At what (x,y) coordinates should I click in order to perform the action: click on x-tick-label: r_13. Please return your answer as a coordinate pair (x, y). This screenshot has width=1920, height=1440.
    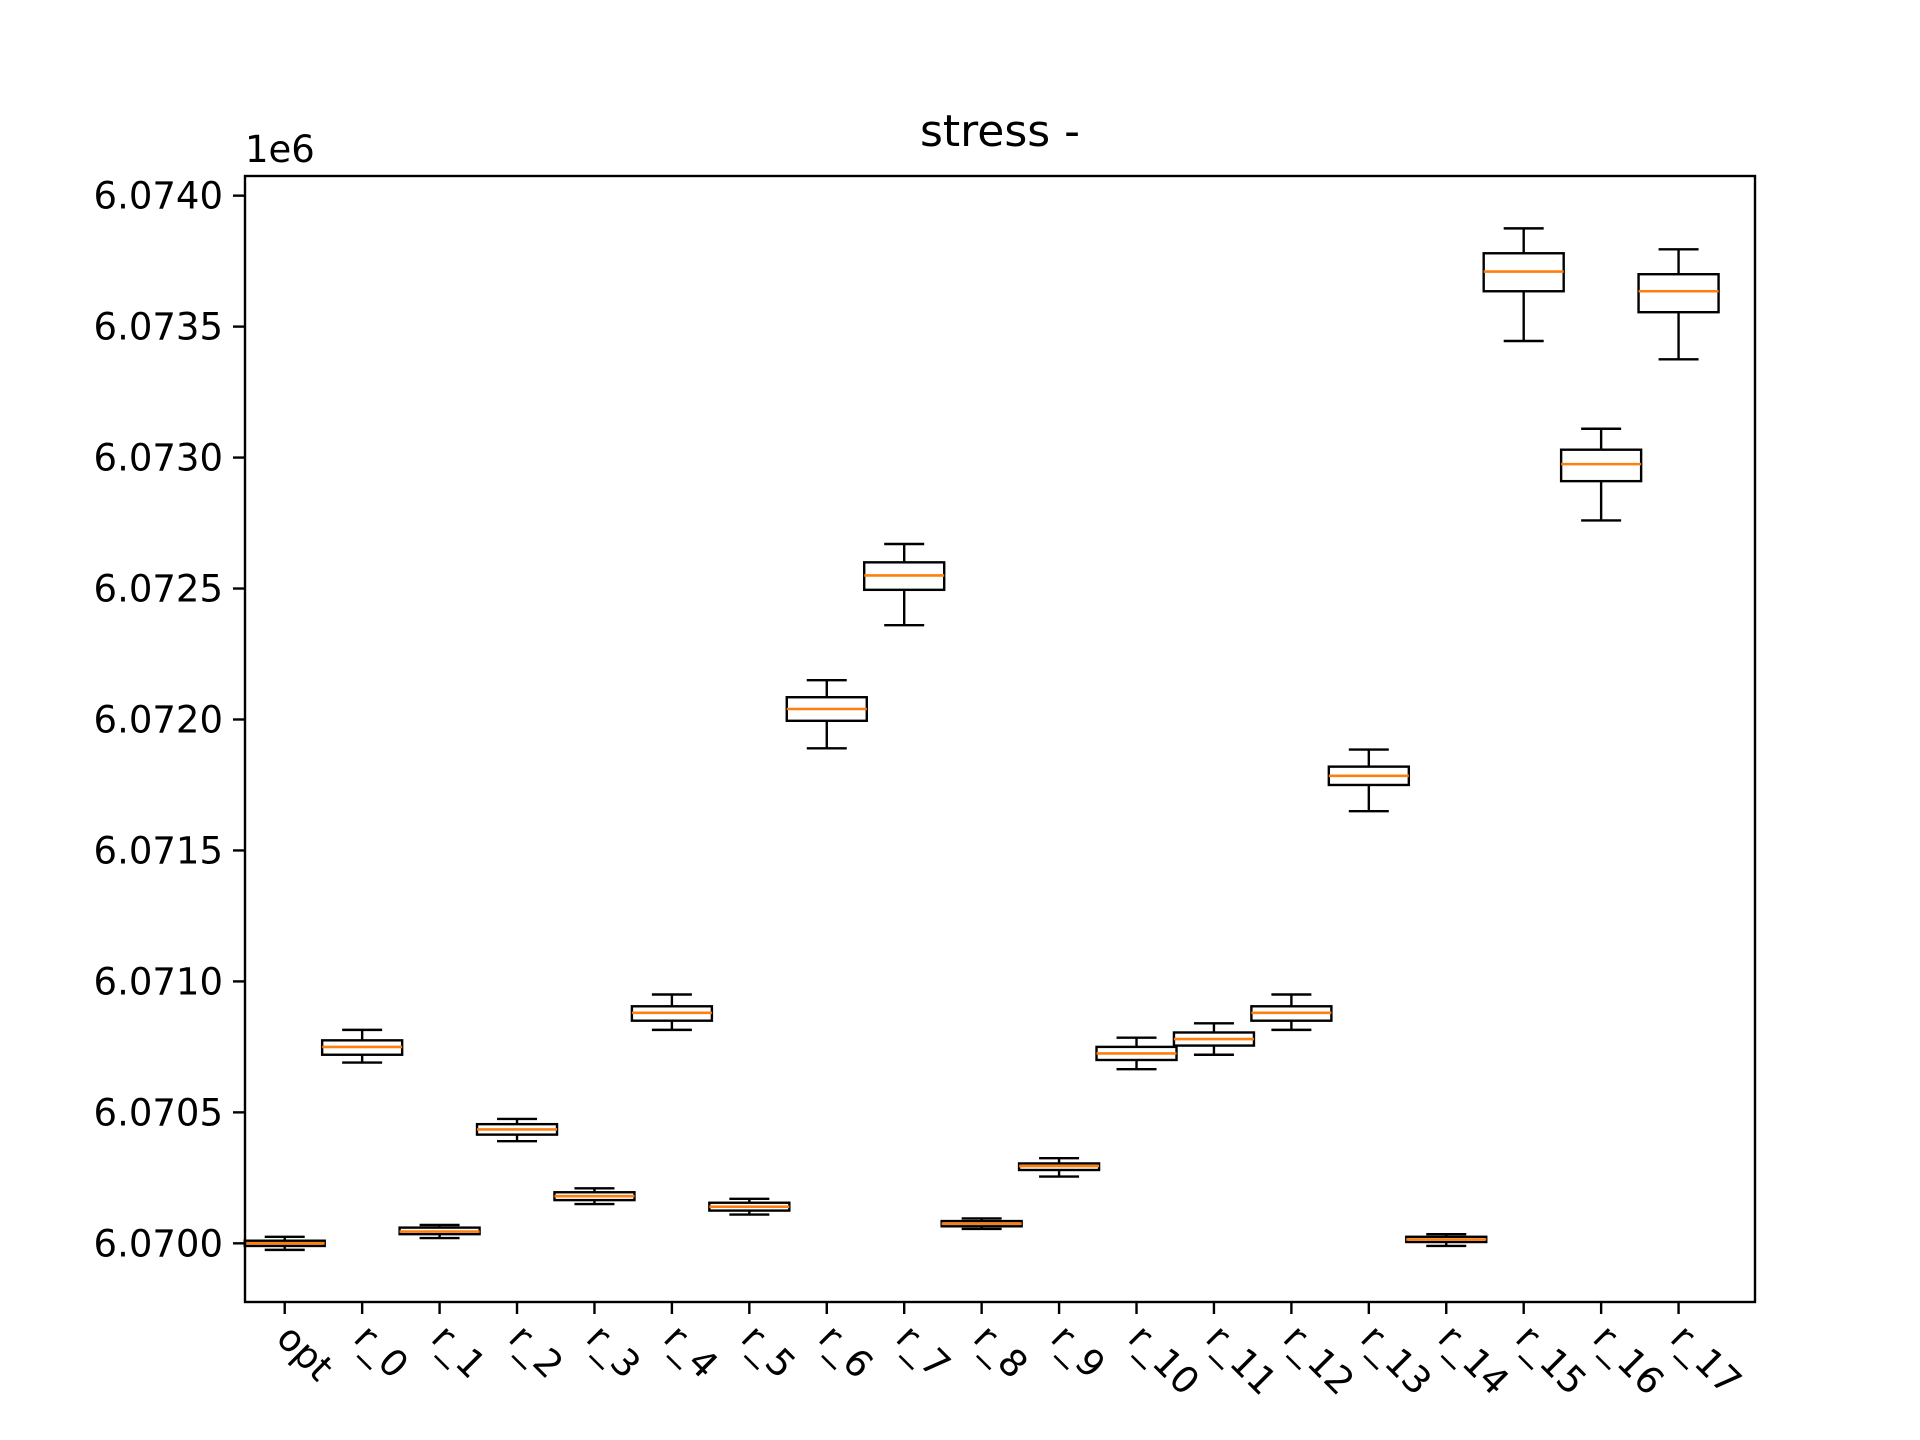
    Looking at the image, I should click on (1396, 1360).